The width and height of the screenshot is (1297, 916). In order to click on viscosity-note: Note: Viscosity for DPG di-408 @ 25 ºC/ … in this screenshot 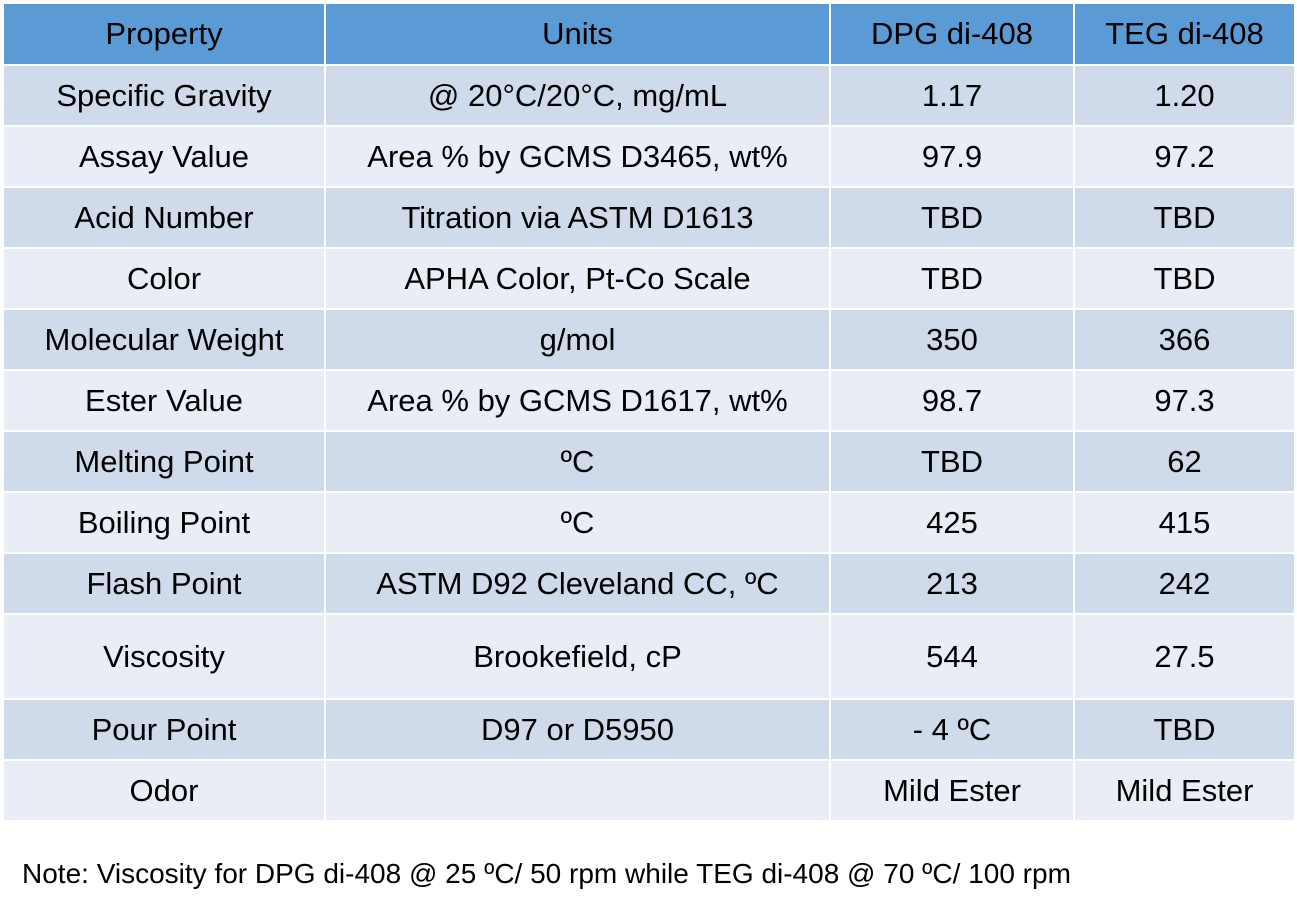, I will do `click(546, 873)`.